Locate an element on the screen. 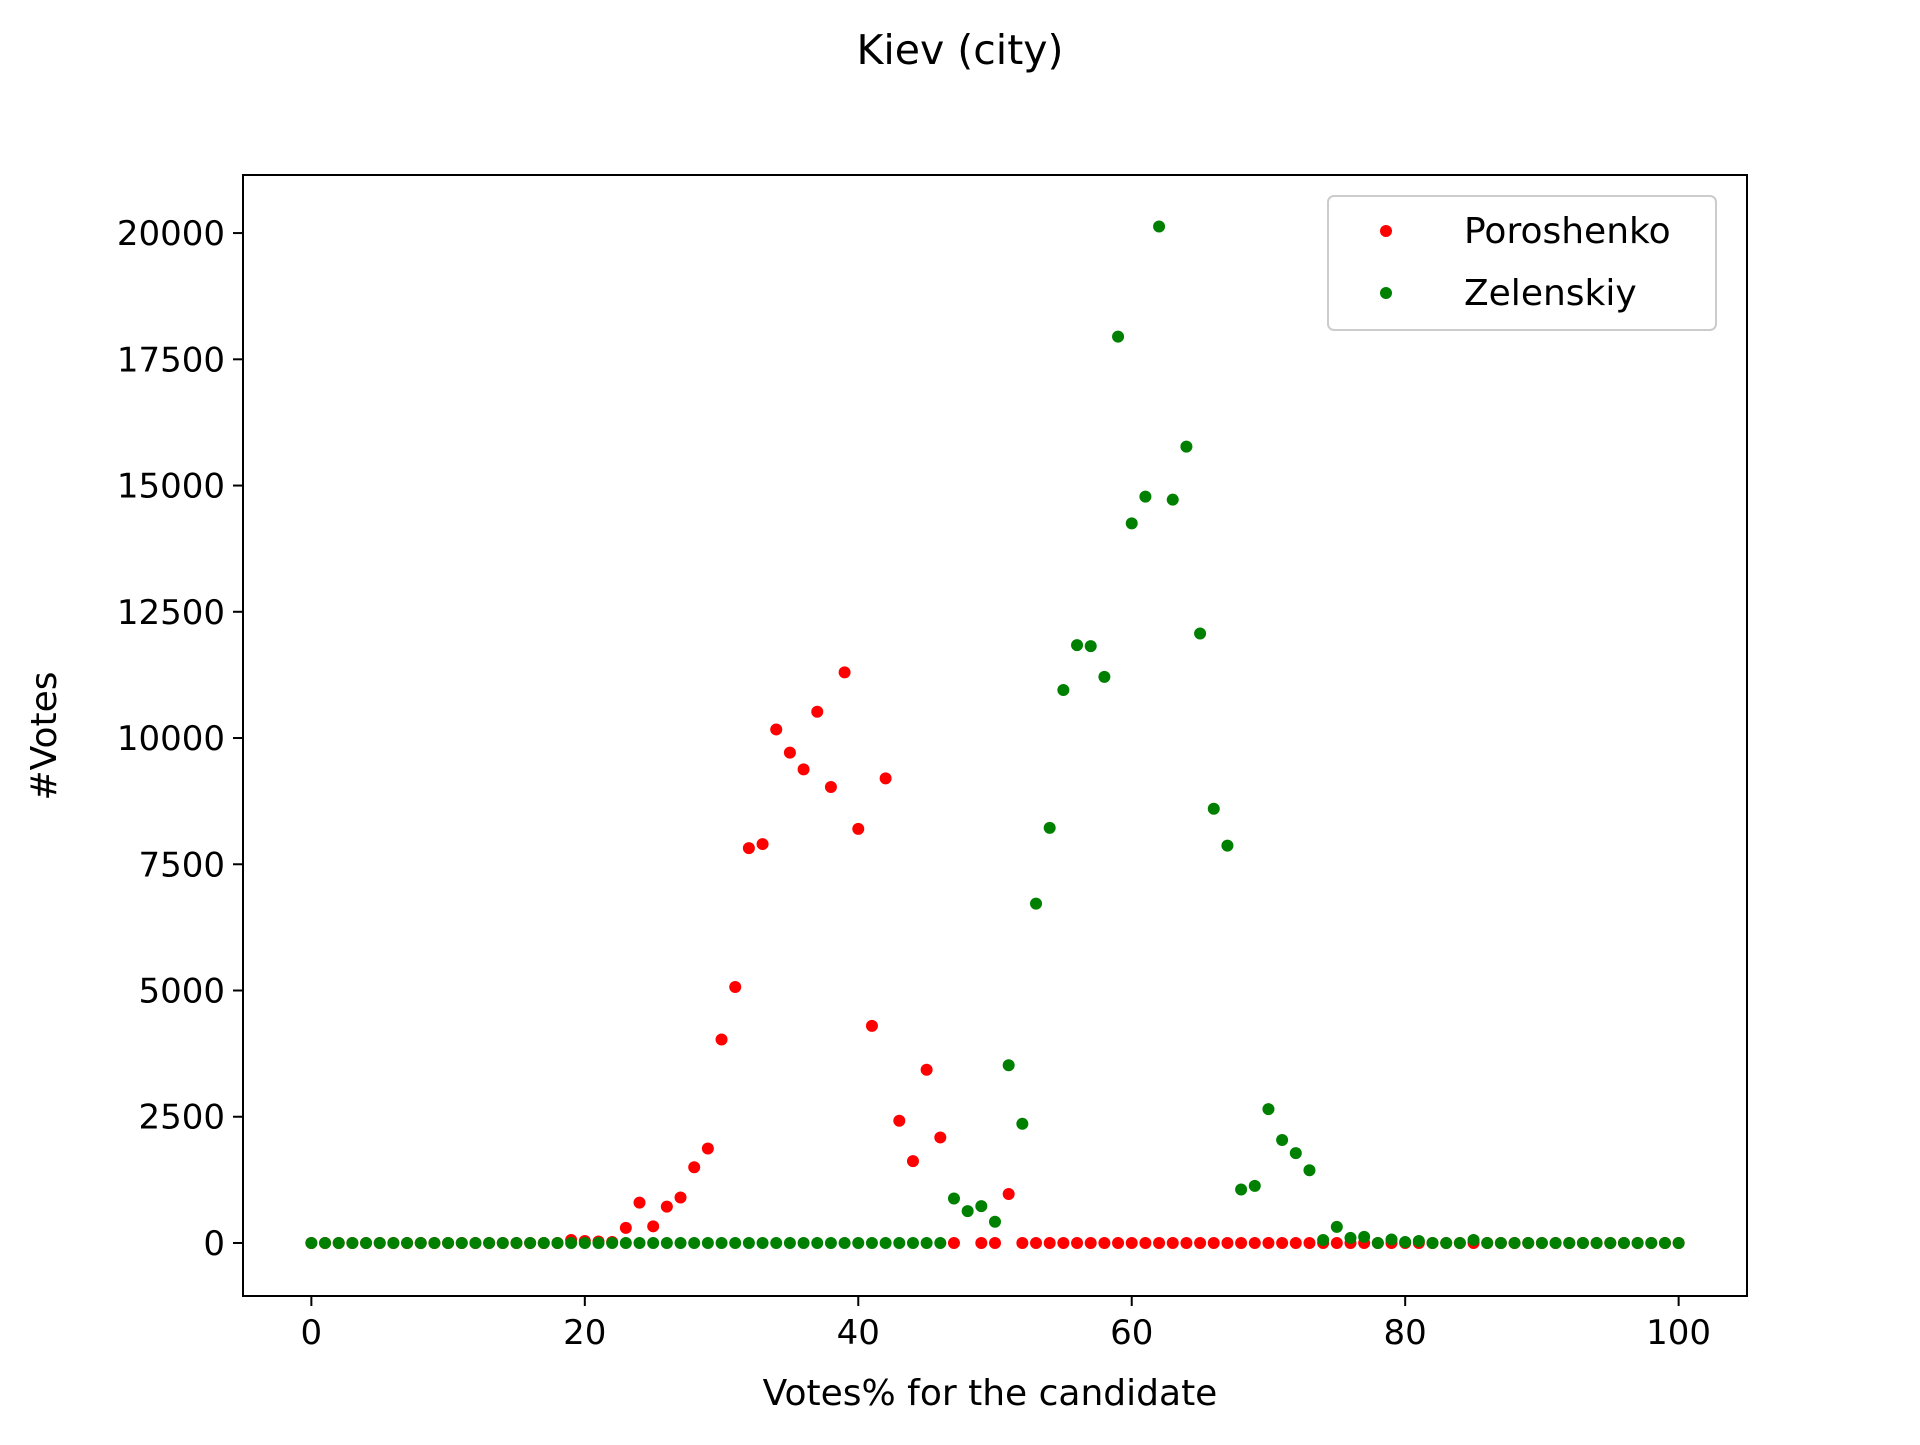 The width and height of the screenshot is (1920, 1445). x-tick-label: 40 is located at coordinates (858, 1333).